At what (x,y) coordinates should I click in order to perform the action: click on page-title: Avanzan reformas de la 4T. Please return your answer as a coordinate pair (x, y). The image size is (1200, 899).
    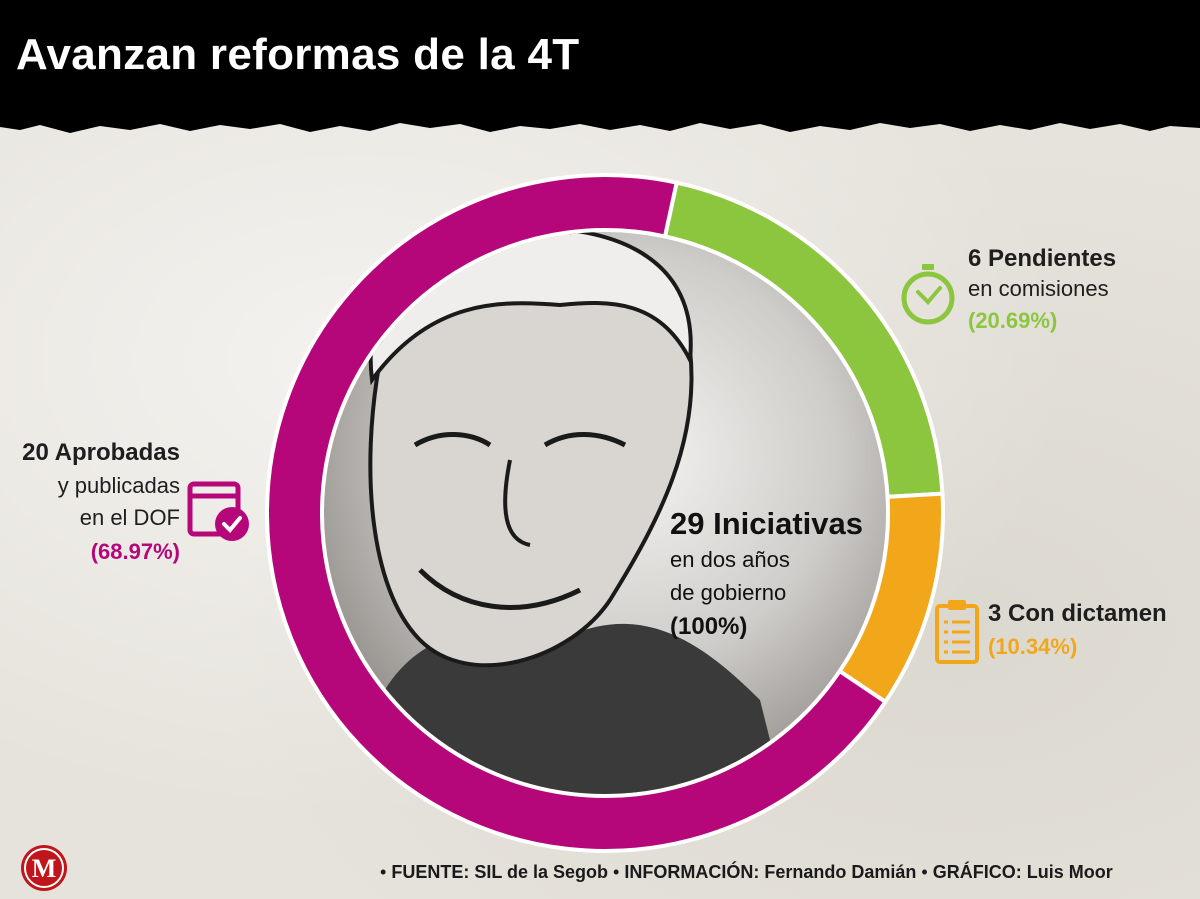
    Looking at the image, I should click on (298, 54).